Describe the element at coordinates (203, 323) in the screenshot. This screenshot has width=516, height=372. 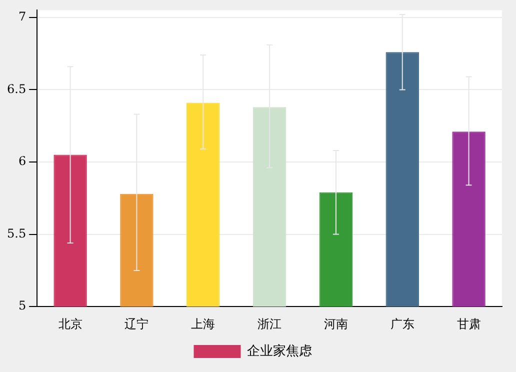
I see `x-tick-label: 上海` at that location.